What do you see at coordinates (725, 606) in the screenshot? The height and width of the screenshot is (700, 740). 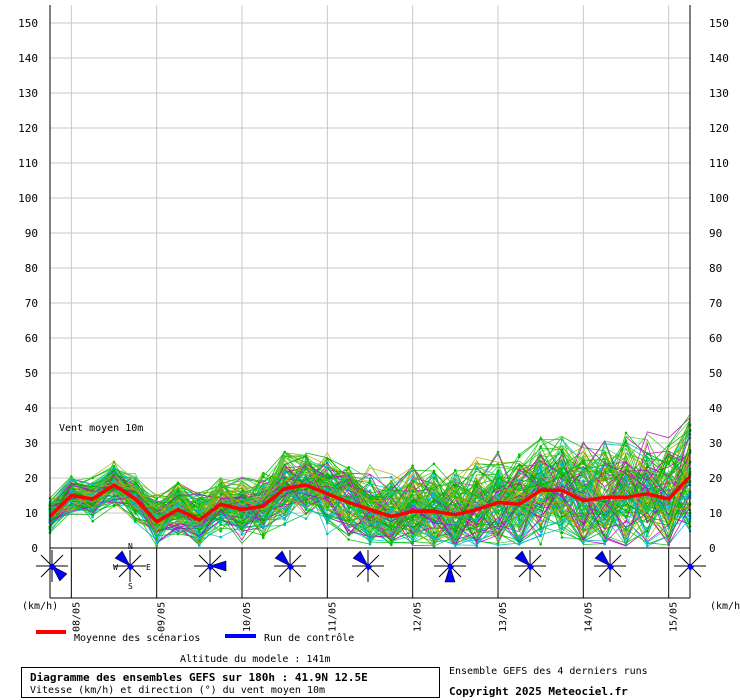 I see `y-unit-right: (km/h)` at bounding box center [725, 606].